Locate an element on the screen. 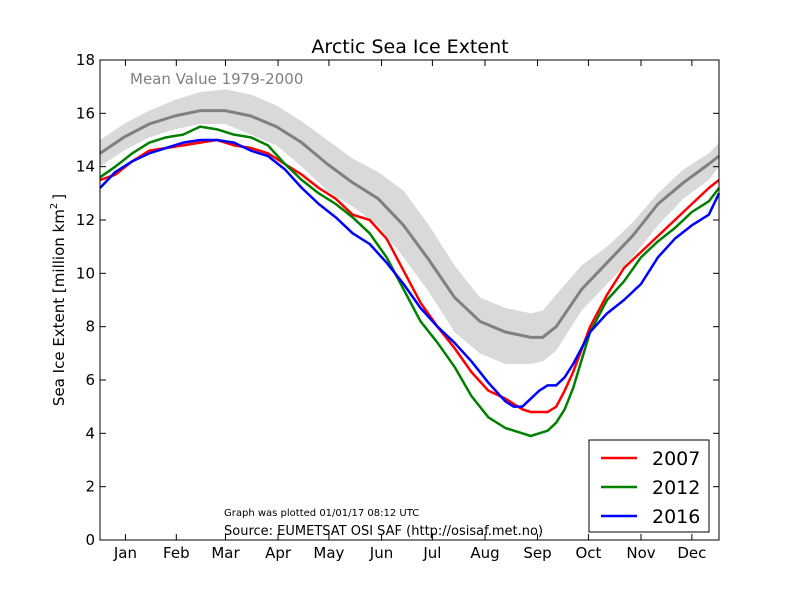 The height and width of the screenshot is (600, 800). x-tick-label-feb: Feb is located at coordinates (176, 553).